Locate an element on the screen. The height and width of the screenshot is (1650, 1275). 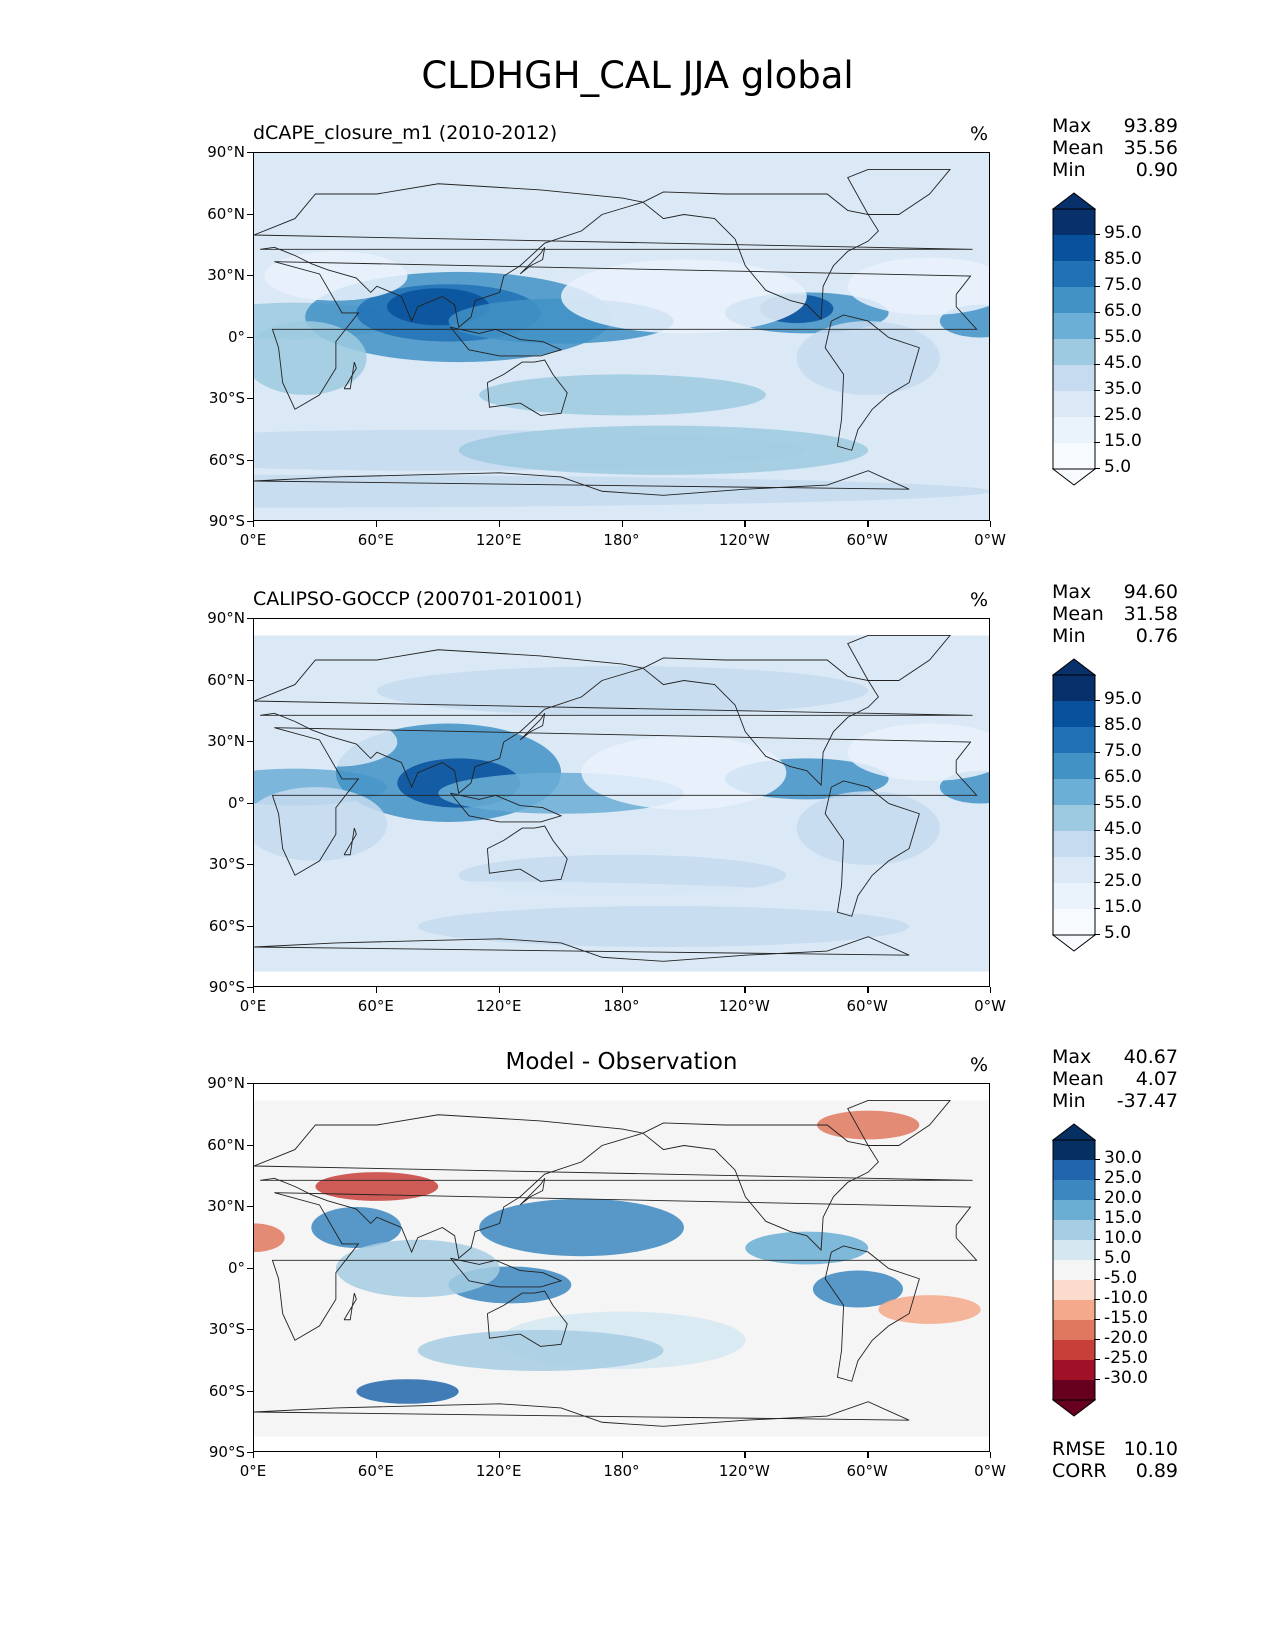
contour-layer is located at coordinates (617, 1257).